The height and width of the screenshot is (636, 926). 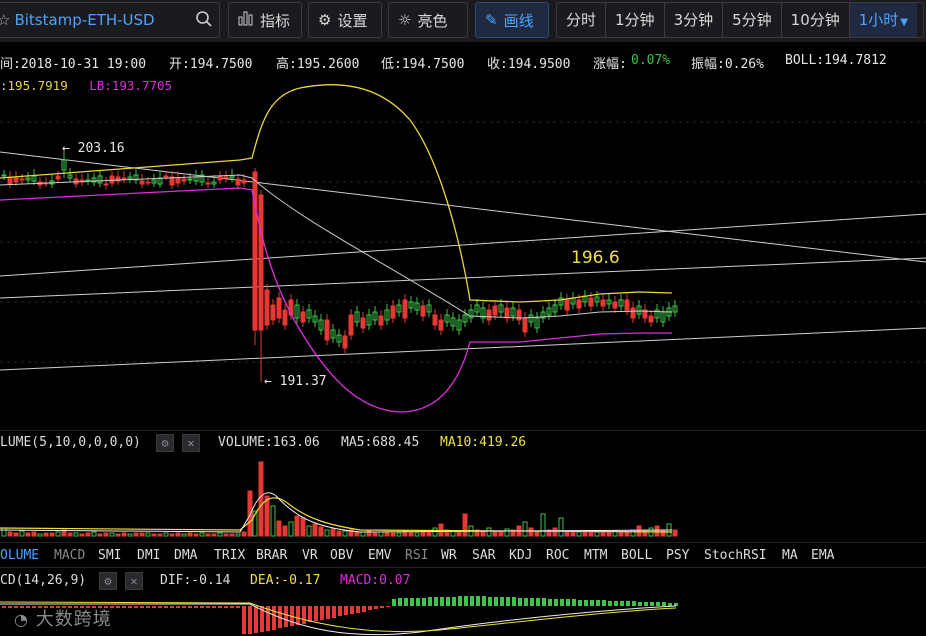 I want to click on indicator-tab: MA, so click(x=790, y=555).